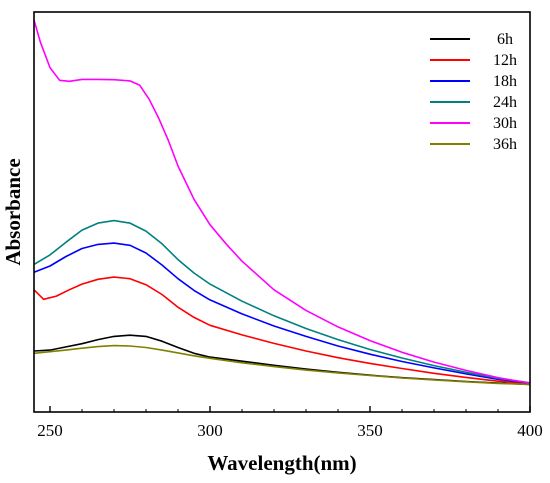 The height and width of the screenshot is (483, 550). Describe the element at coordinates (50, 430) in the screenshot. I see `x-tick-label: 250` at that location.